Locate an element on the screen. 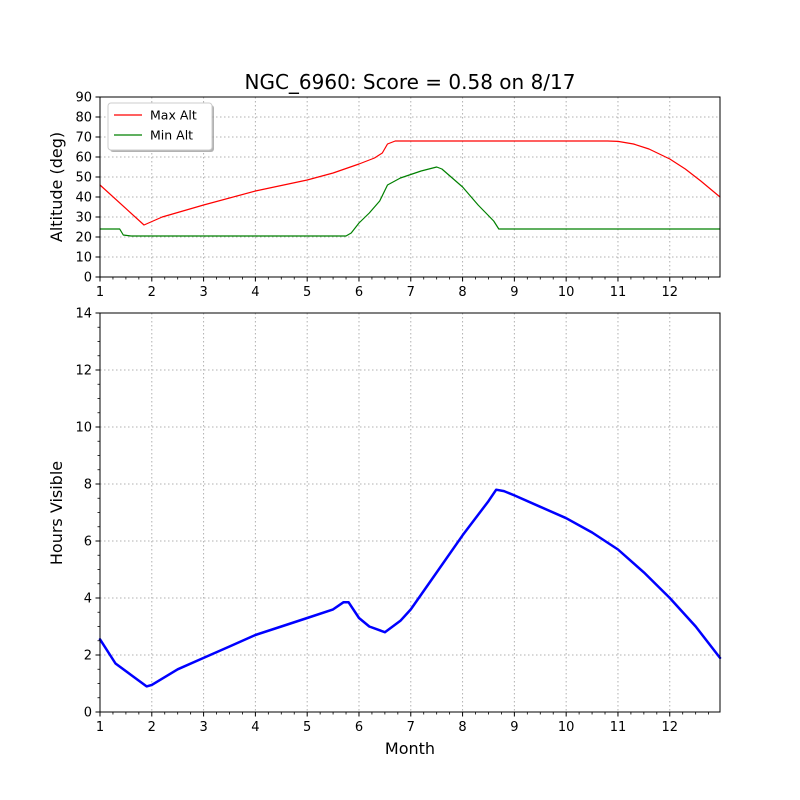 The height and width of the screenshot is (800, 800). legend-label: Max Alt is located at coordinates (173, 115).